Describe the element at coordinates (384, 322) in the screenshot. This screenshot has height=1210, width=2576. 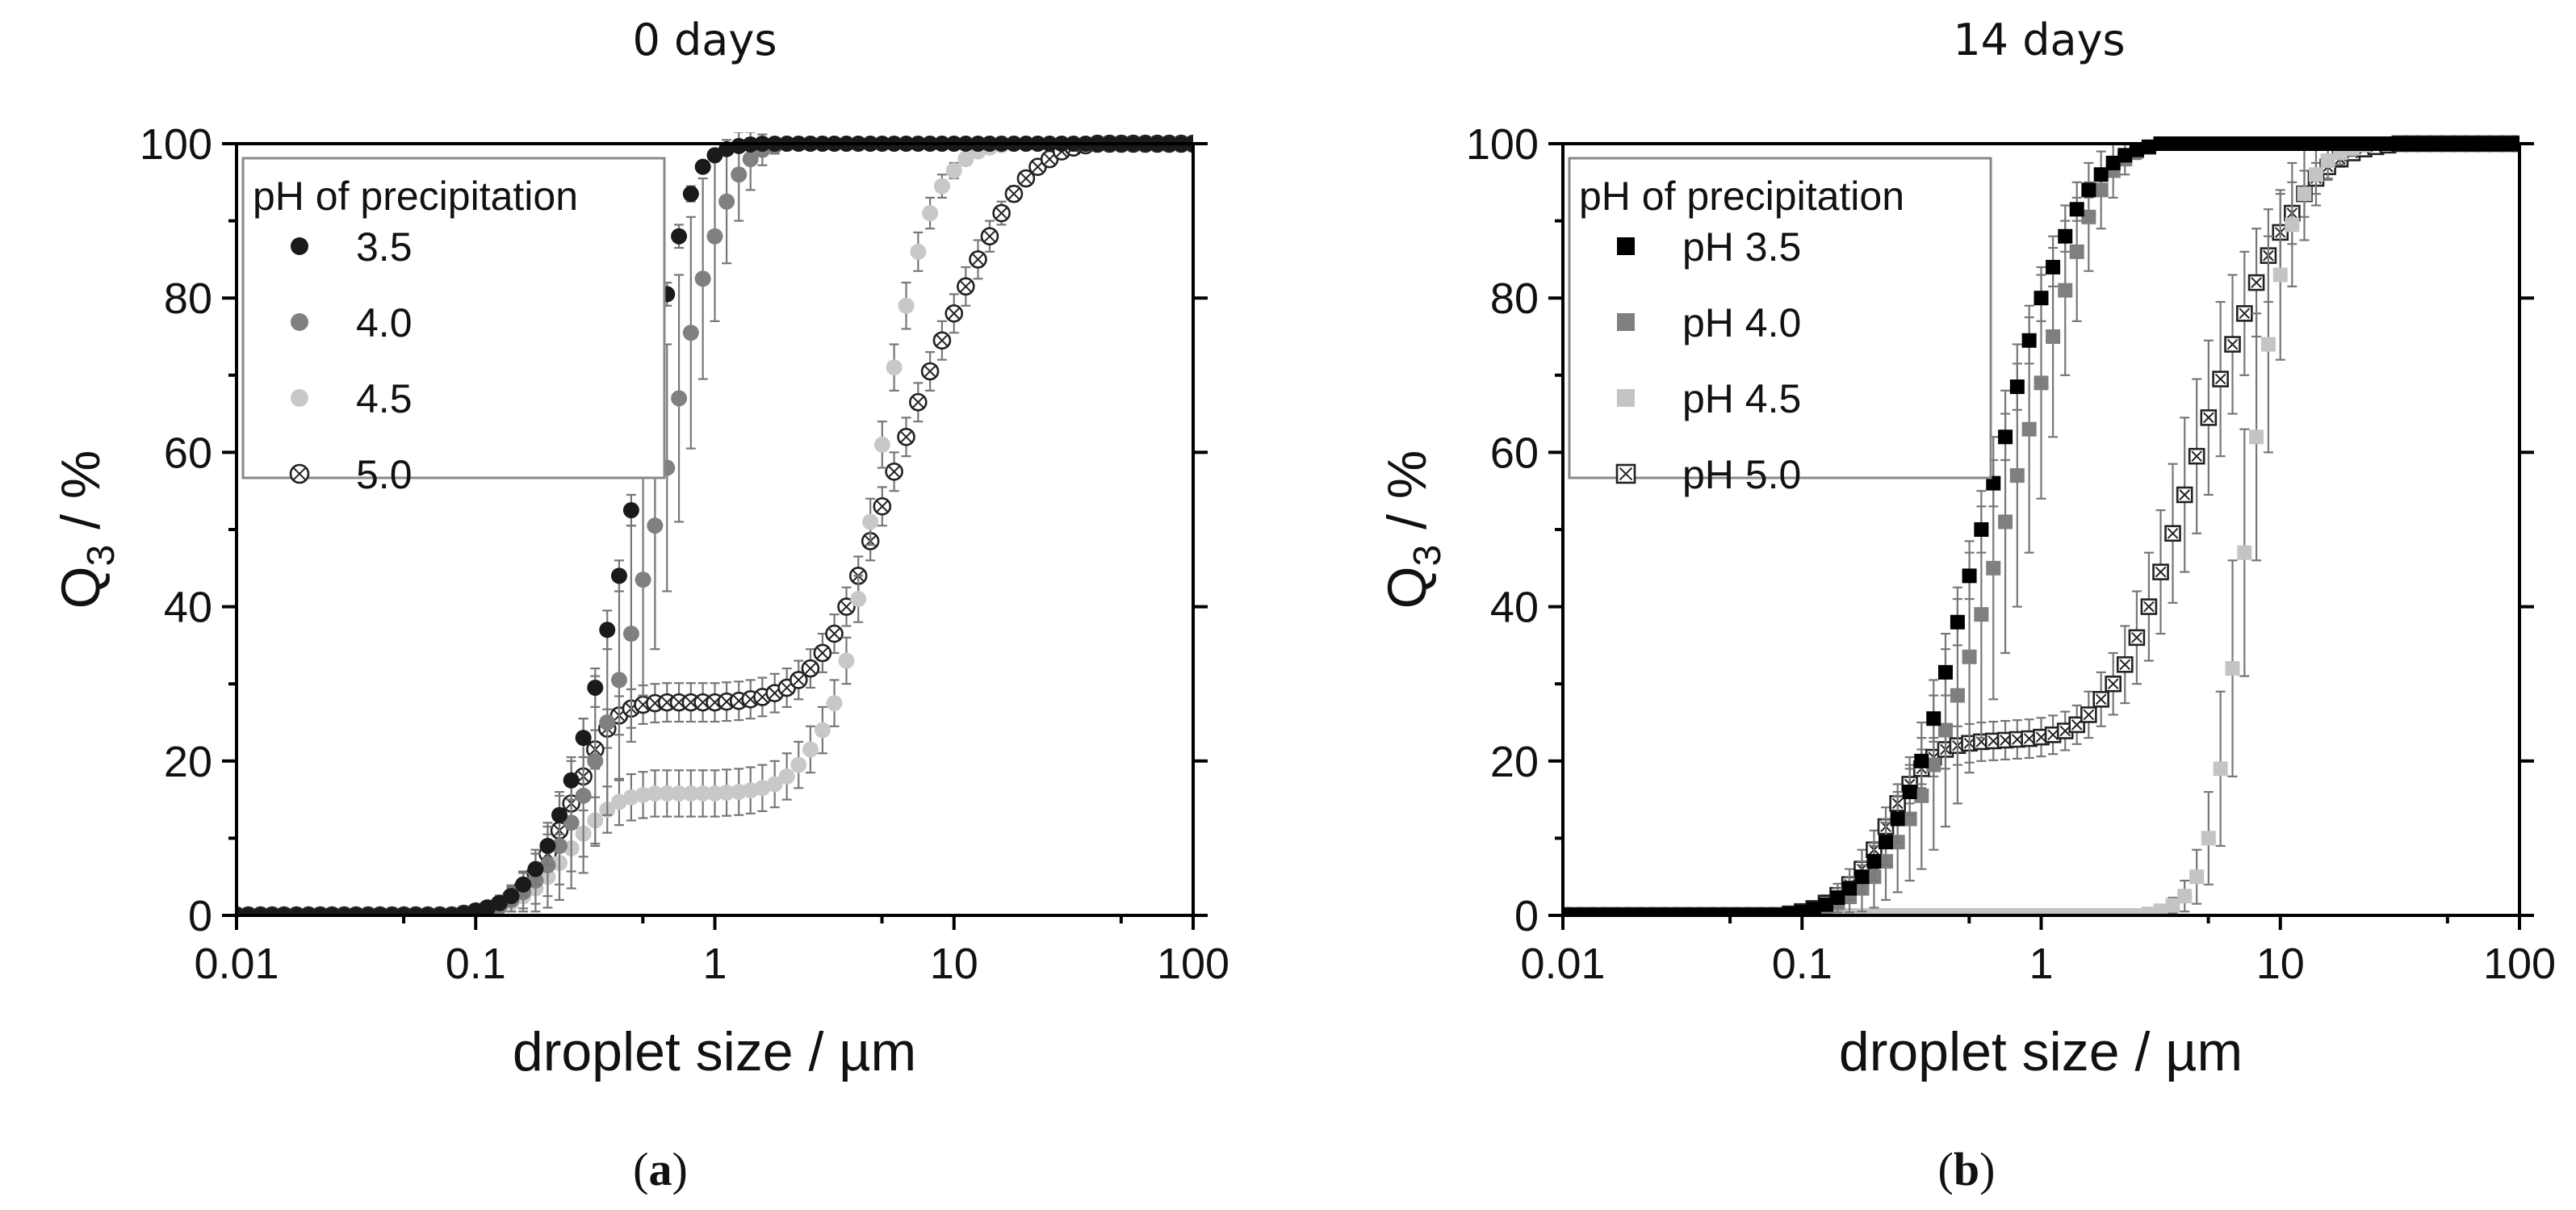
I see `legend-label: 4.0` at that location.